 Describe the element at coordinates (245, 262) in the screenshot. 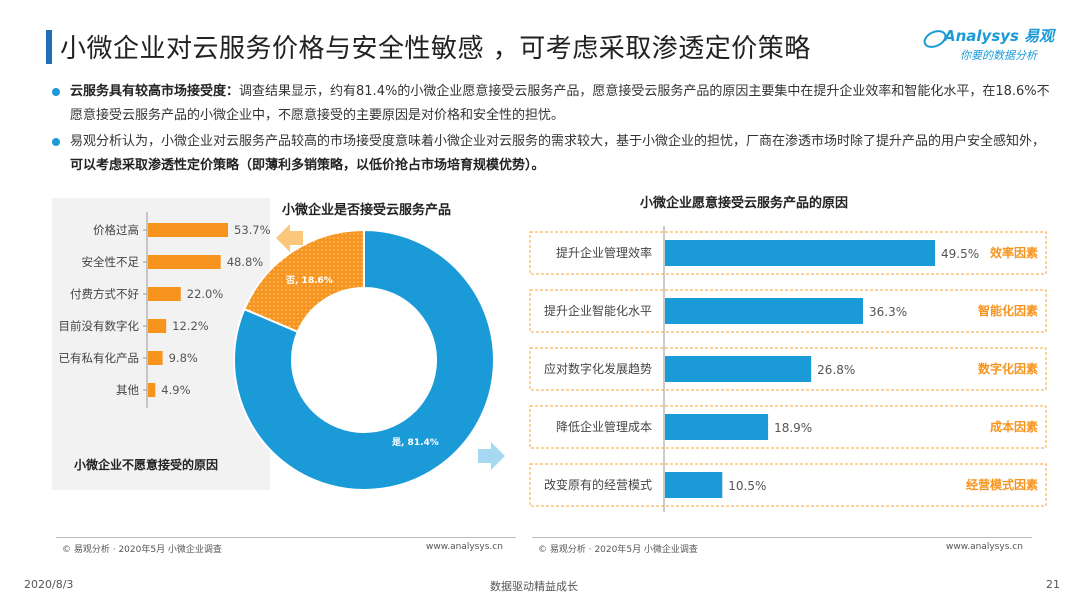

I see `reject-value-label: 48.8%` at that location.